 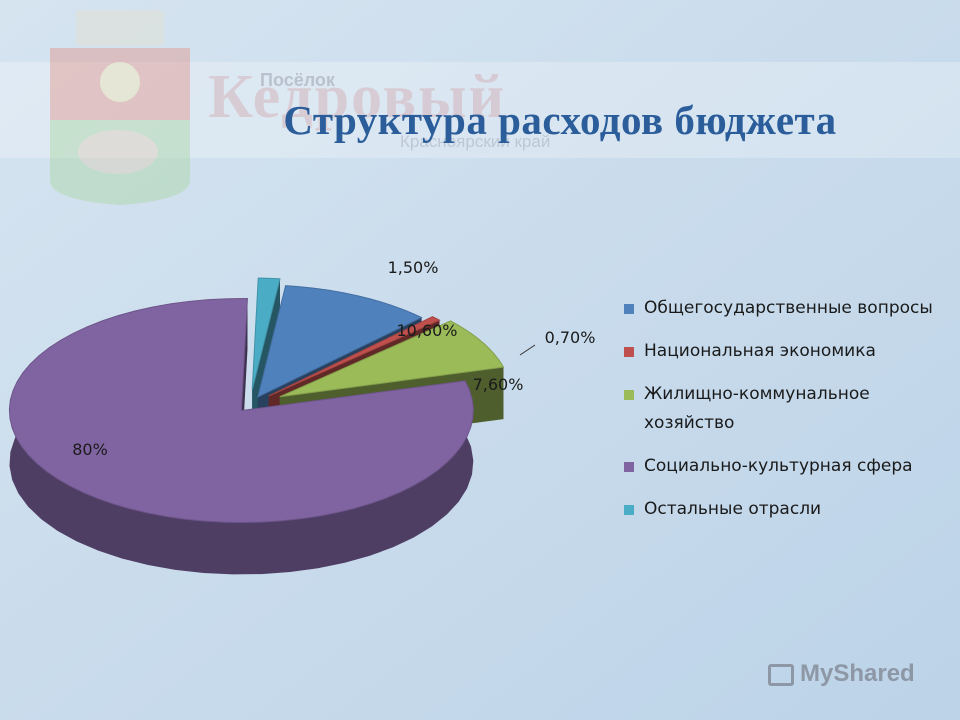 What do you see at coordinates (426, 330) in the screenshot?
I see `data-label: 10,60%` at bounding box center [426, 330].